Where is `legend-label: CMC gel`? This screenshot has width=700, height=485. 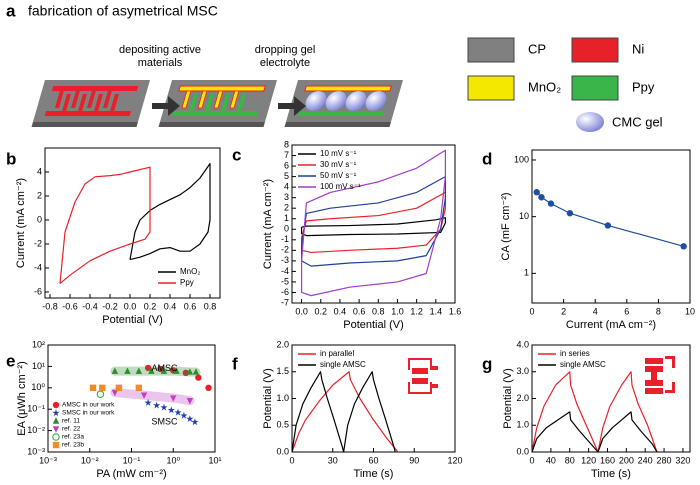
legend-label: CMC gel is located at coordinates (637, 121).